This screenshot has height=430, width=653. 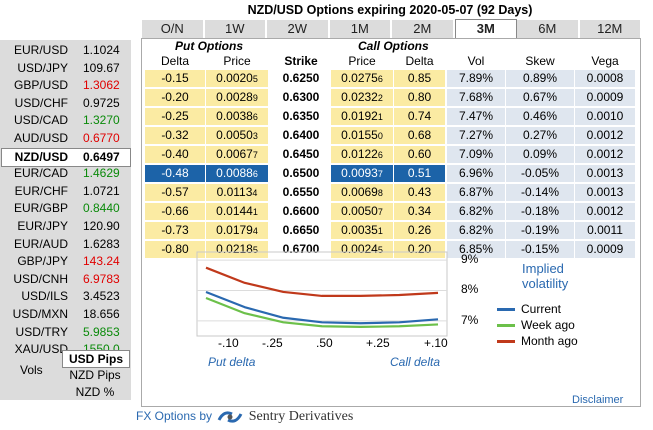 I want to click on tab-2w: 2W, so click(x=297, y=29).